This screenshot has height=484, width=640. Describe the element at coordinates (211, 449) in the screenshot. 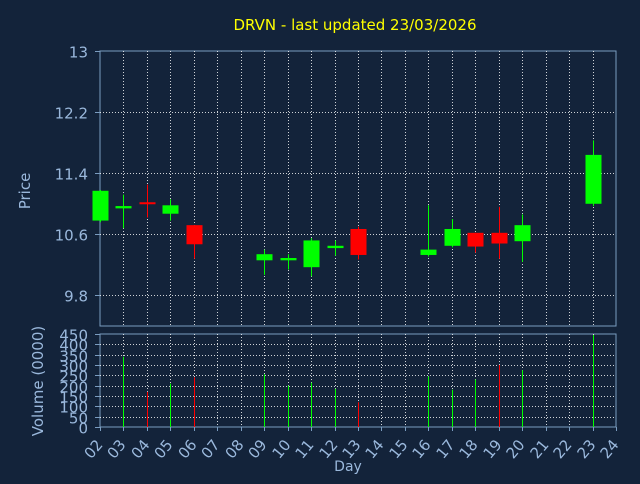

I see `x-tick-label: 07` at that location.